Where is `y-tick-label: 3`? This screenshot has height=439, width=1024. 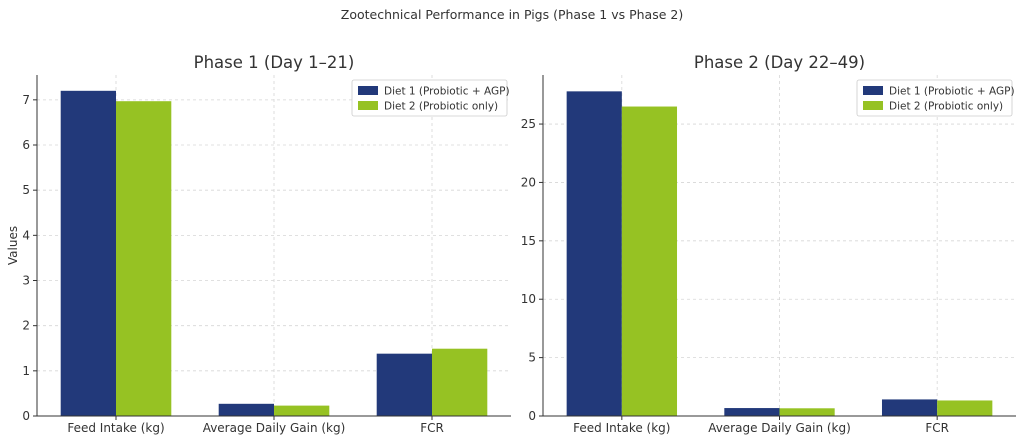
y-tick-label: 3 is located at coordinates (26, 281).